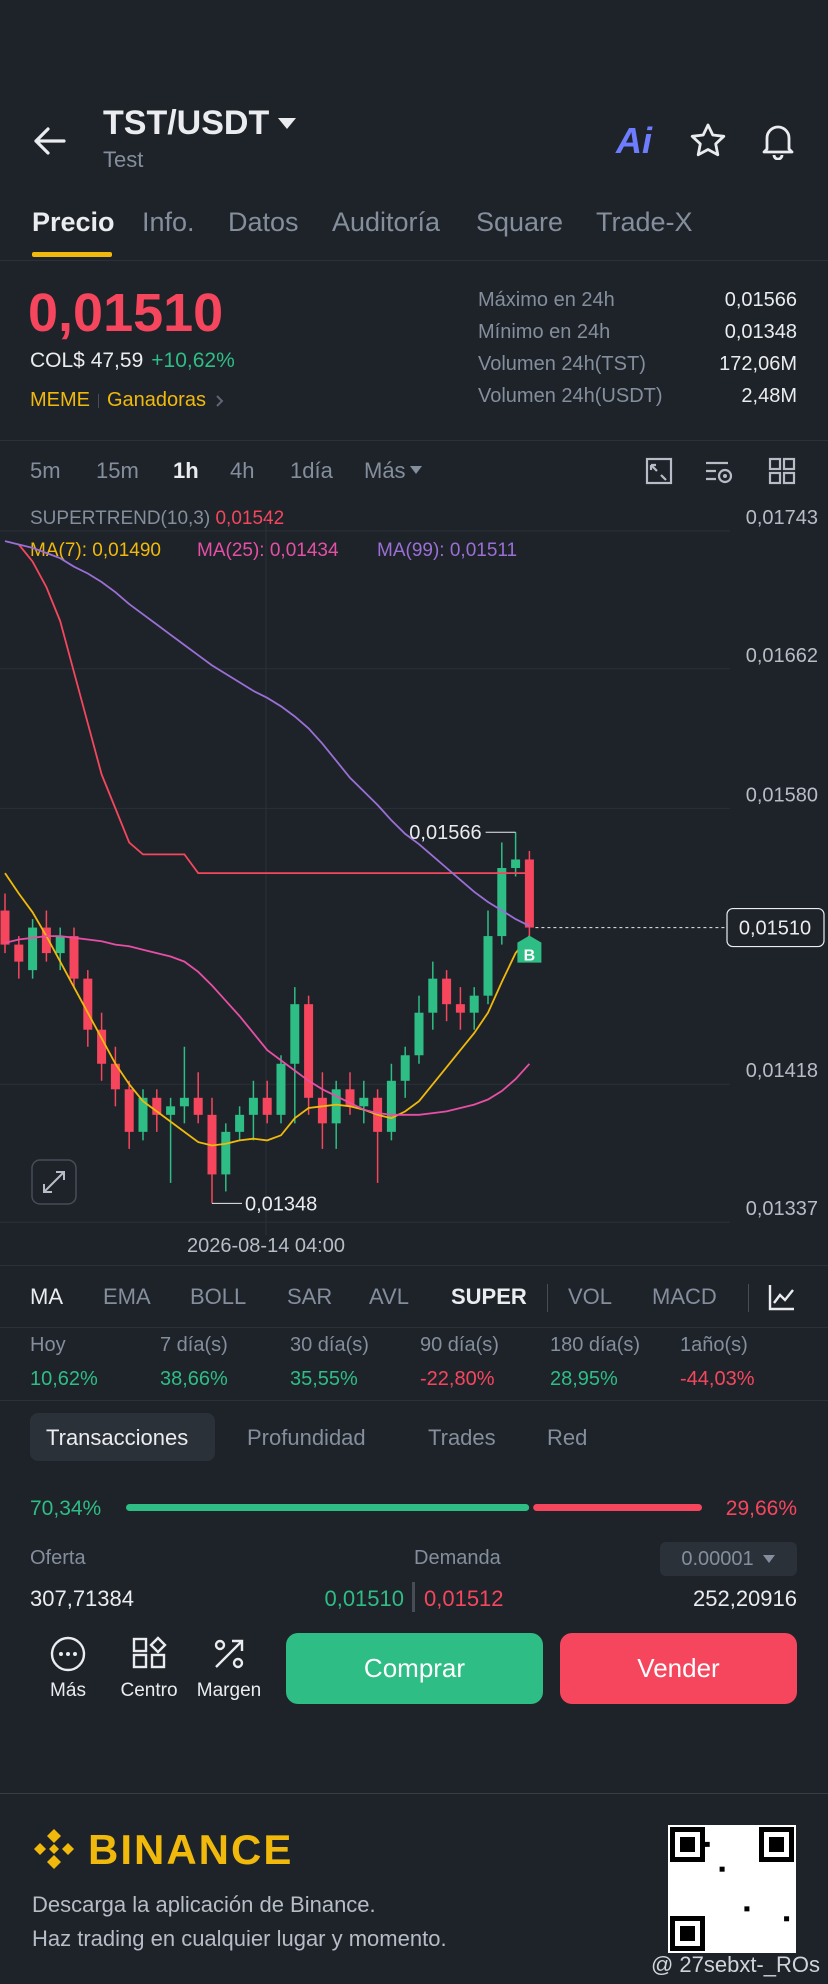 The image size is (828, 1984). What do you see at coordinates (489, 1296) in the screenshot?
I see `indicator-tab: SUPER` at bounding box center [489, 1296].